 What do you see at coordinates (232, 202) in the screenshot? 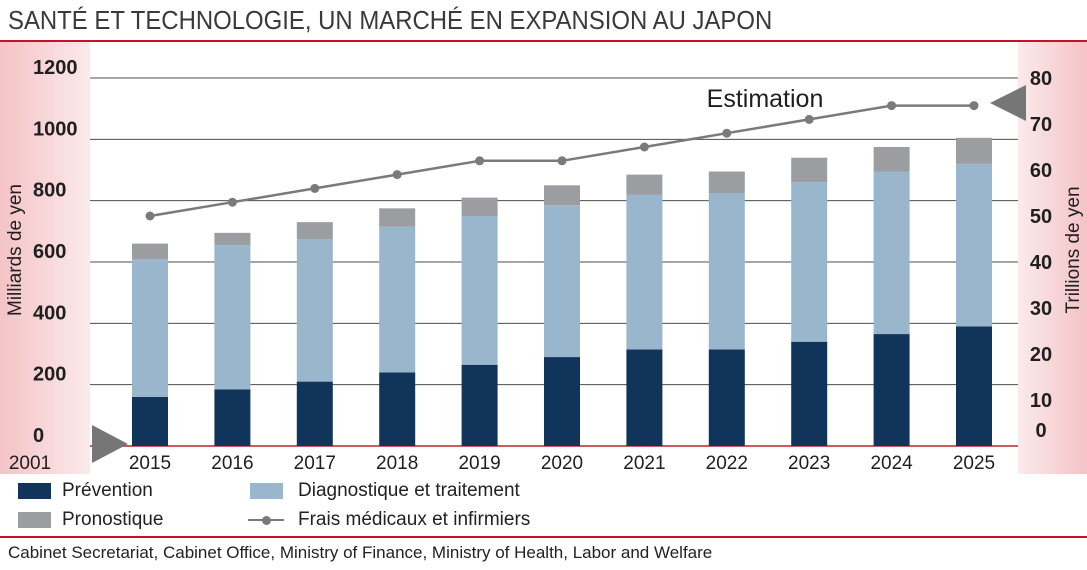
I see `line-point-2016` at bounding box center [232, 202].